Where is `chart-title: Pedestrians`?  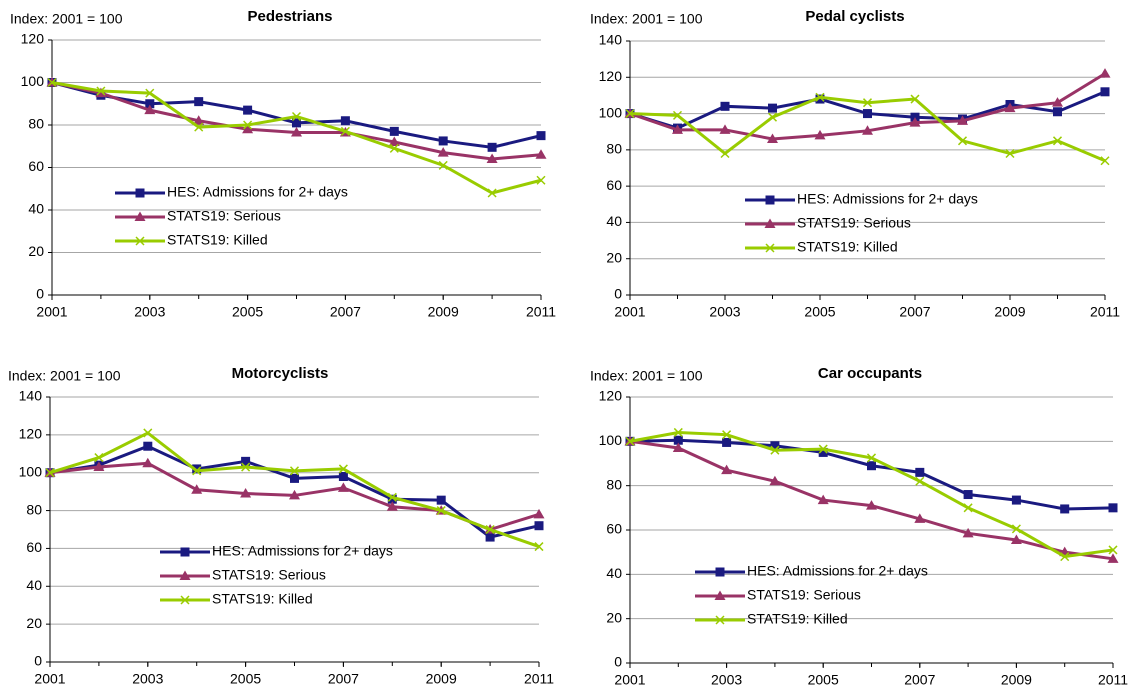
chart-title: Pedestrians is located at coordinates (289, 16).